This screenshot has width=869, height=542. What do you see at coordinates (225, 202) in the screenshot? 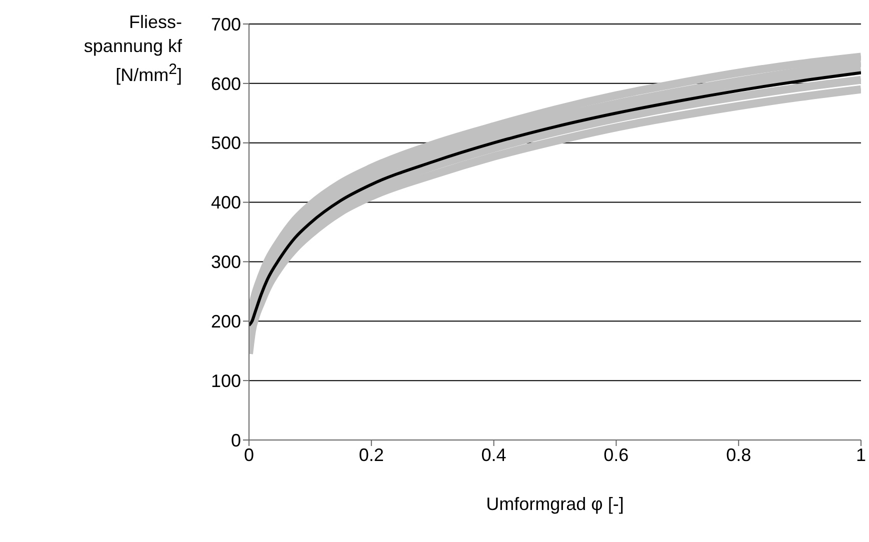
I see `y-tick-label: 400` at bounding box center [225, 202].